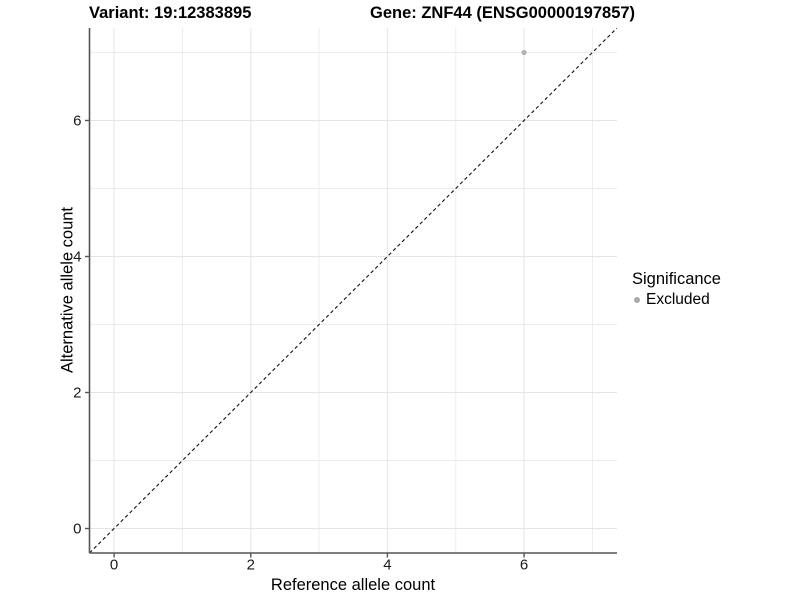 The width and height of the screenshot is (800, 600). Describe the element at coordinates (67, 290) in the screenshot. I see `y-axis-label: Alternative allele count` at that location.